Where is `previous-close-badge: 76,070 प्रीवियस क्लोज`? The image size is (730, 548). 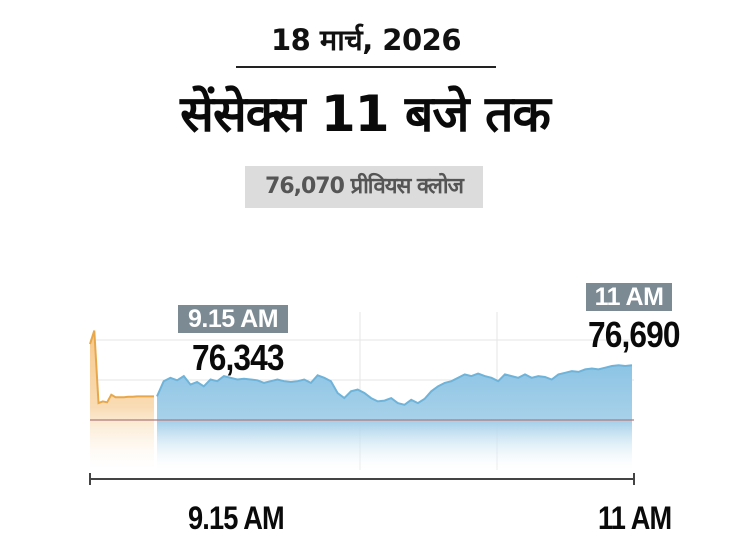 previous-close-badge: 76,070 प्रीवियस क्लोज is located at coordinates (364, 187).